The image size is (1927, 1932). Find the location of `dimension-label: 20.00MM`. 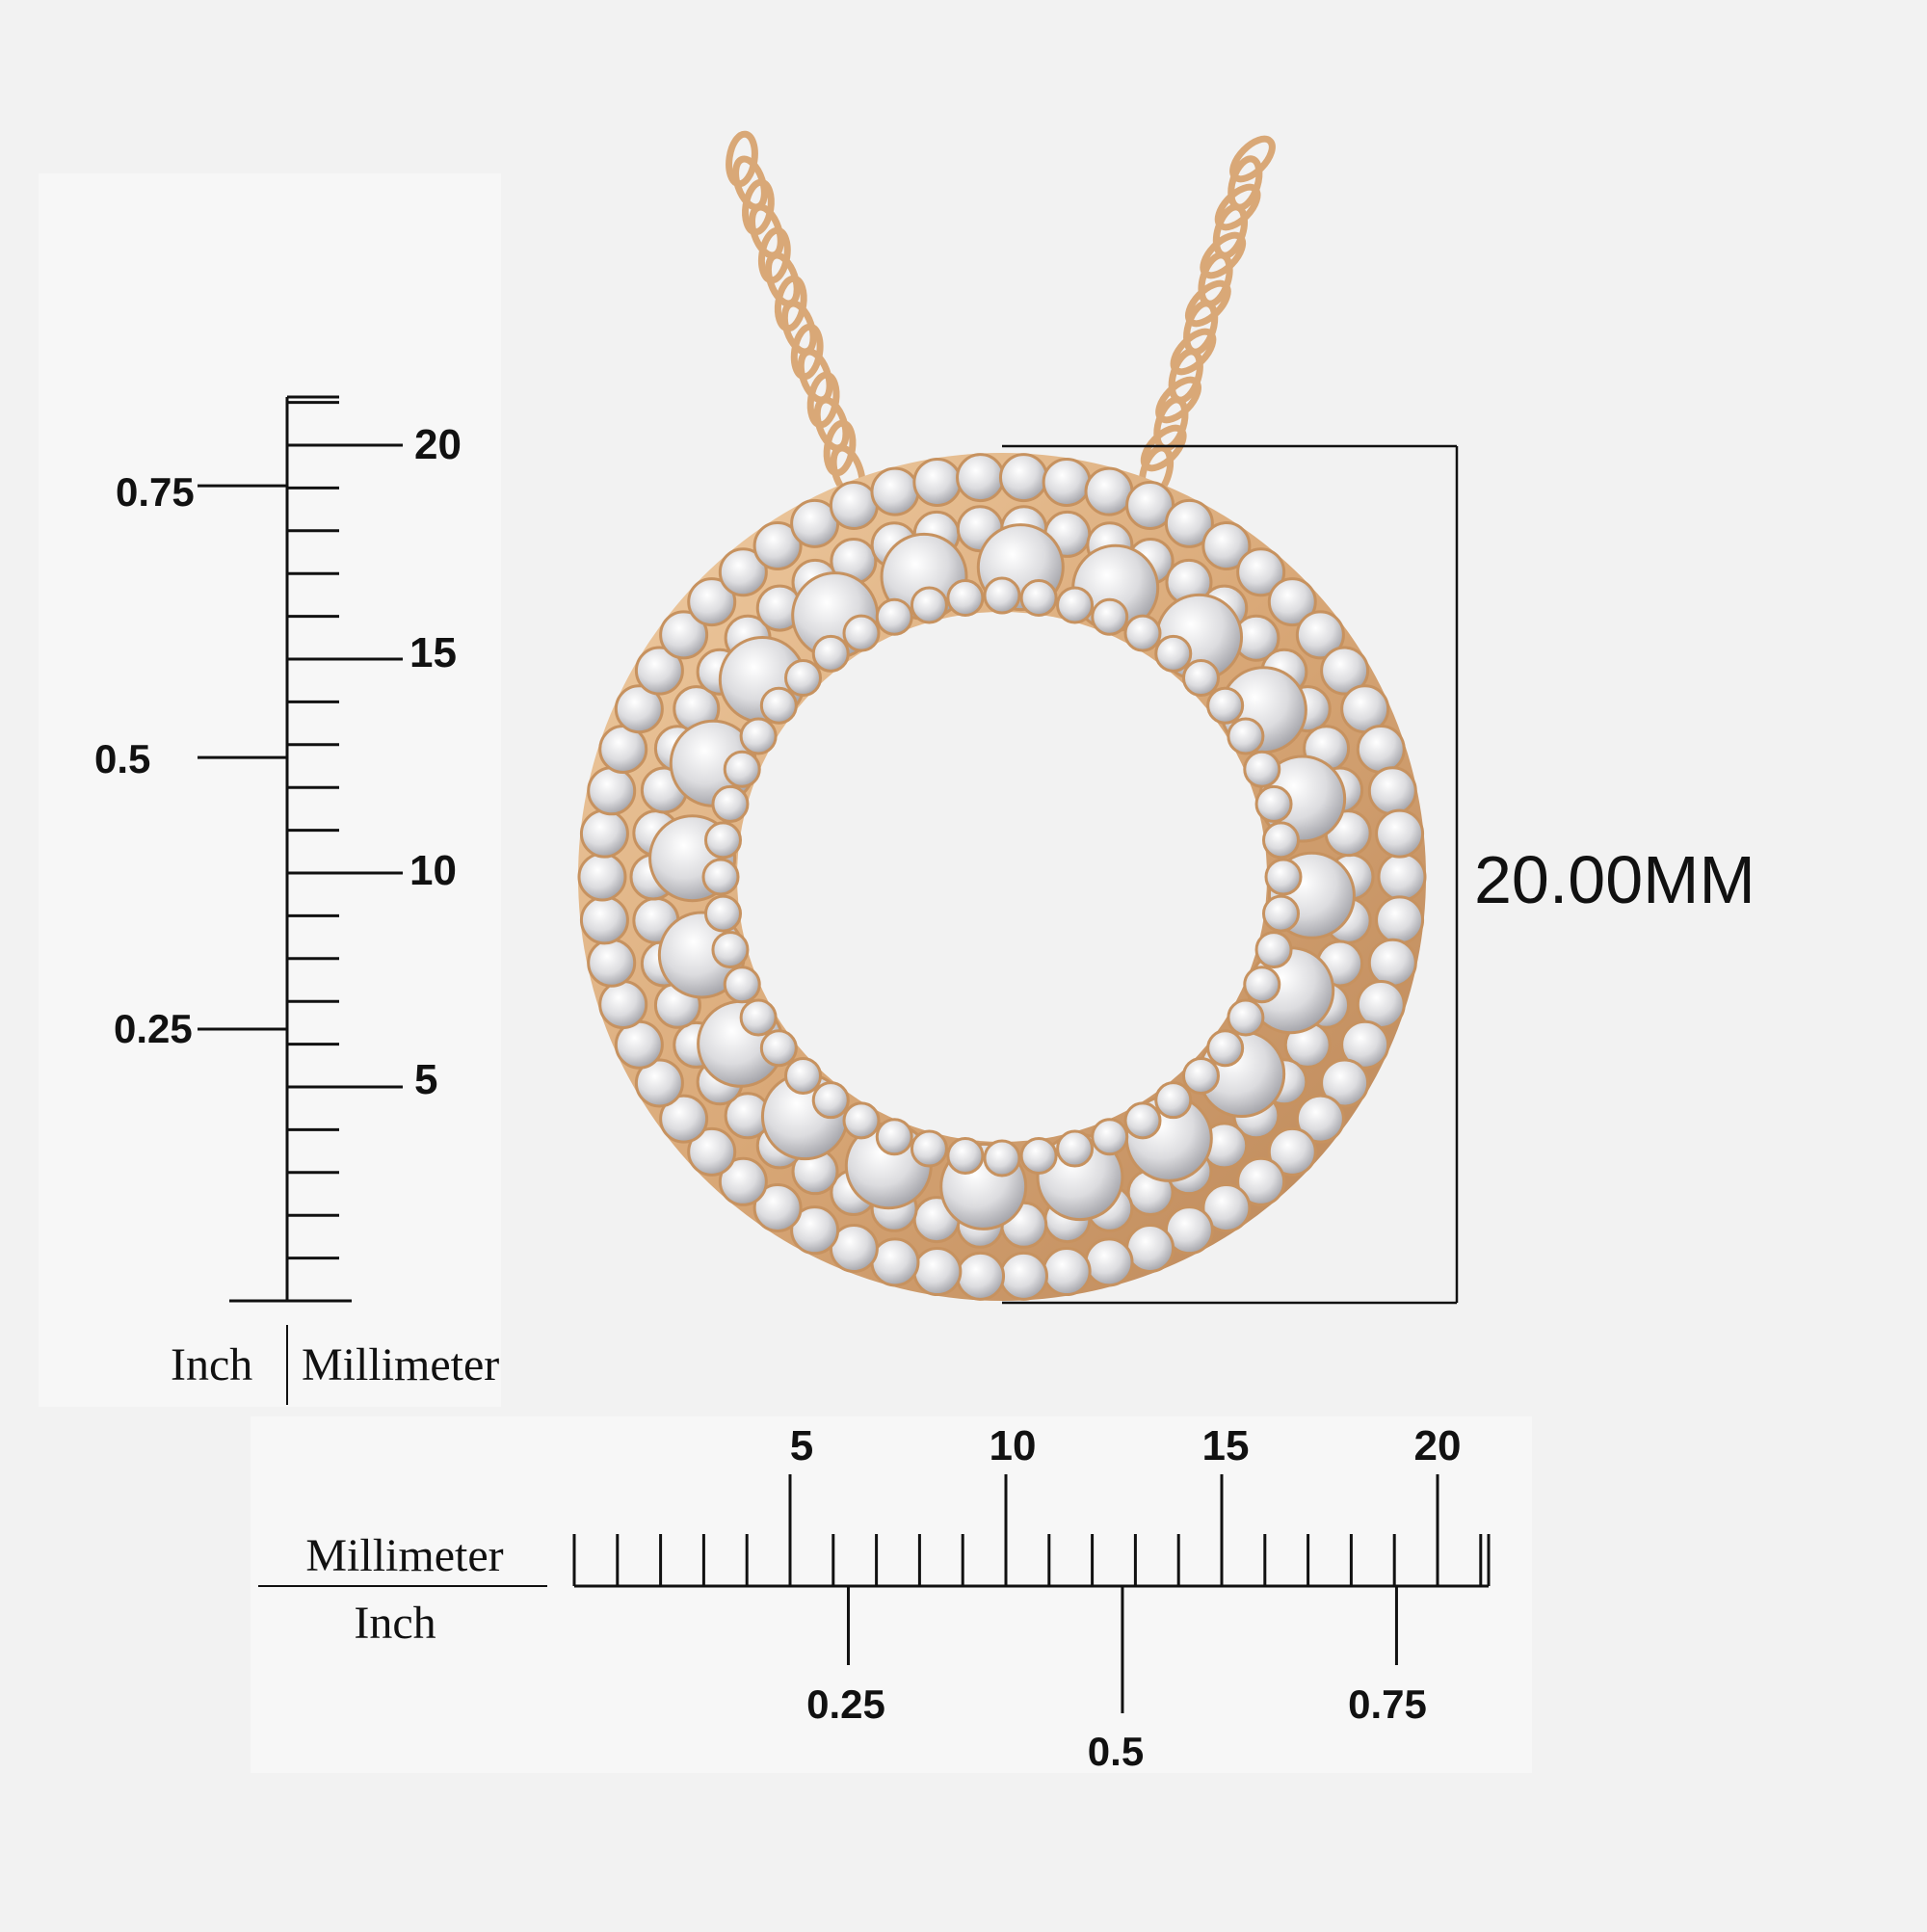

dimension-label: 20.00MM is located at coordinates (1614, 879).